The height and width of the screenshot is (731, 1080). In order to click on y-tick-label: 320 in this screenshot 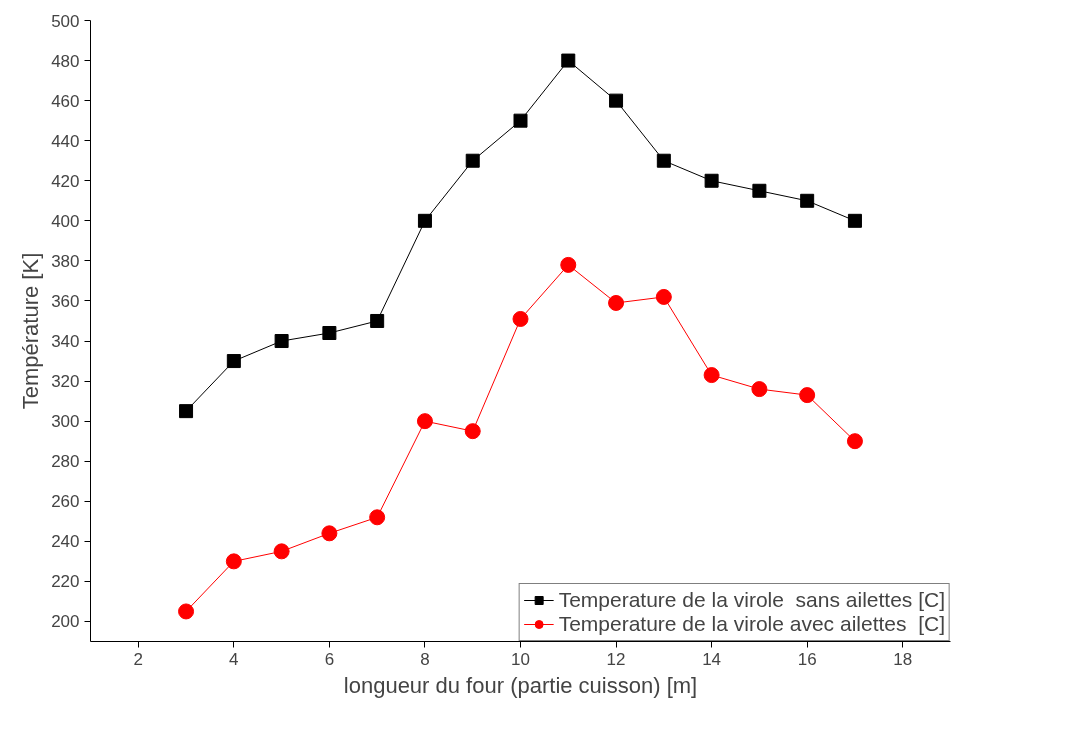, I will do `click(65, 382)`.